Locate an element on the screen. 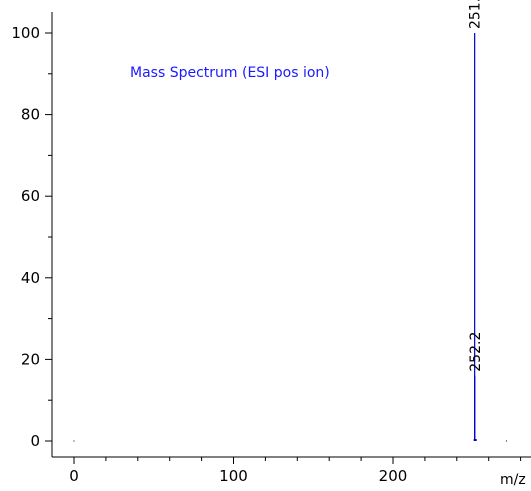 The image size is (531, 491). peak-base-marker is located at coordinates (475, 440).